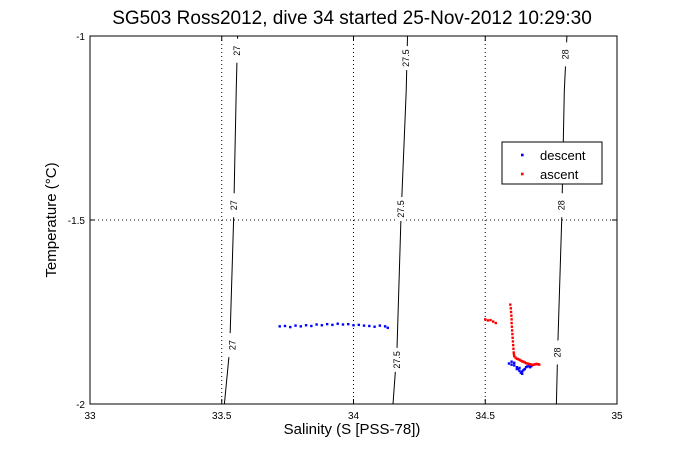 The width and height of the screenshot is (681, 459). What do you see at coordinates (559, 174) in the screenshot?
I see `legend-label-ascent: ascent` at bounding box center [559, 174].